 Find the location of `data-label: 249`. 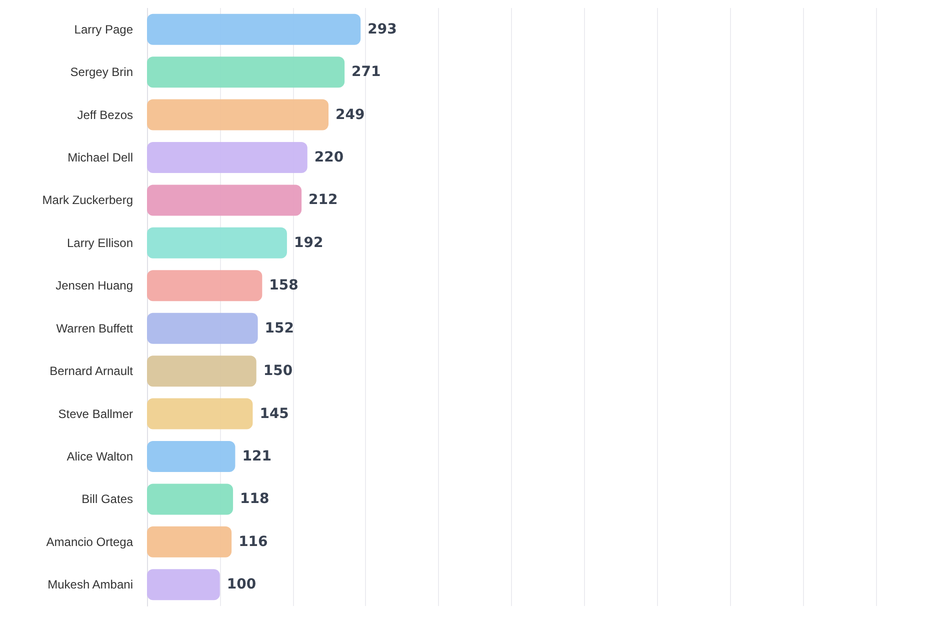

data-label: 249 is located at coordinates (350, 114).